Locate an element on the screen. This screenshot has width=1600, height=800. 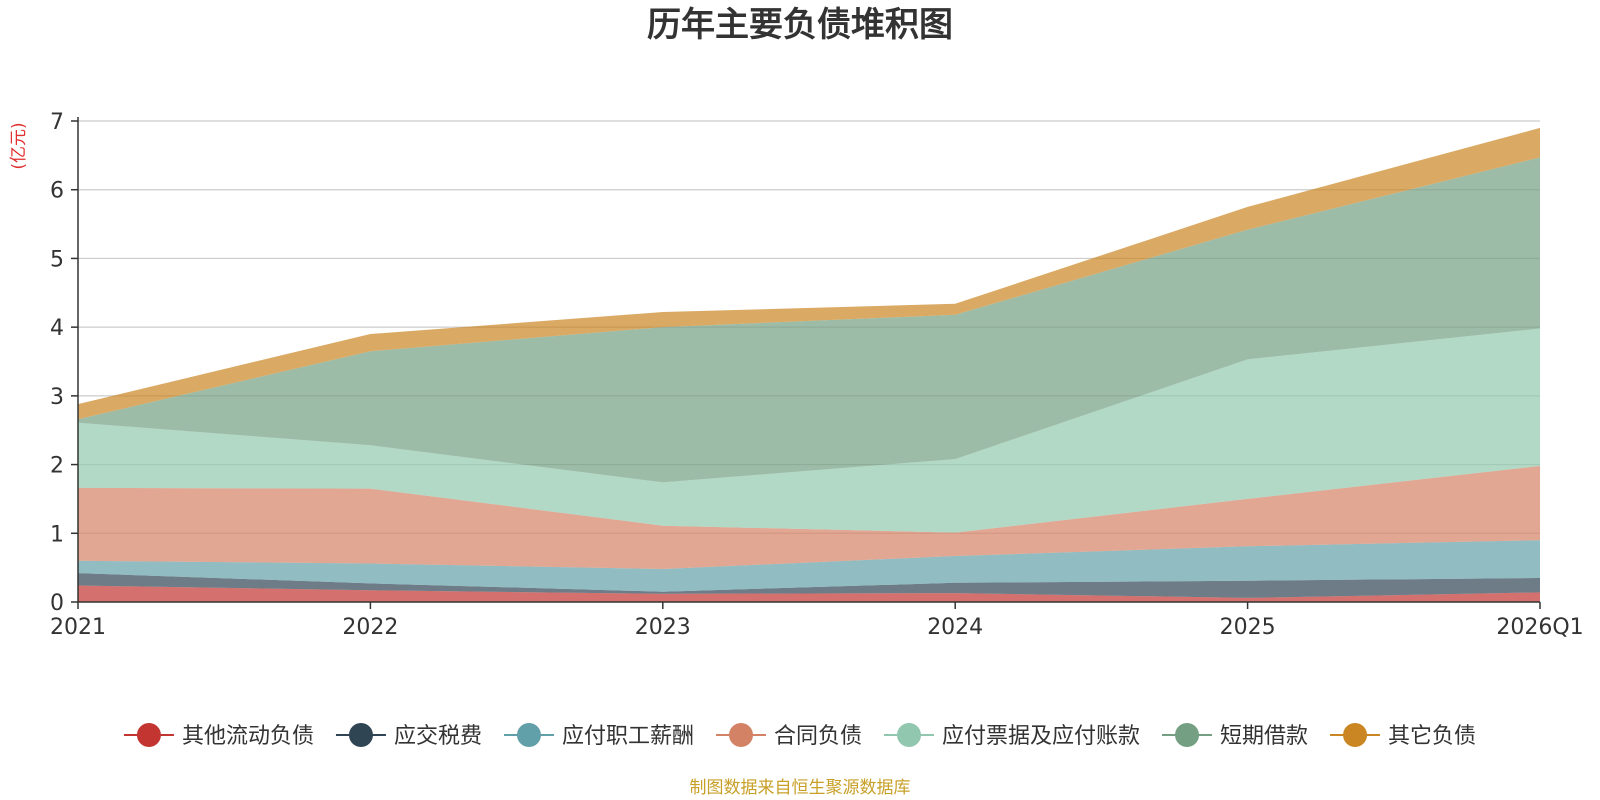
source-note: 制图数据来自恒生聚源数据库 is located at coordinates (800, 788).